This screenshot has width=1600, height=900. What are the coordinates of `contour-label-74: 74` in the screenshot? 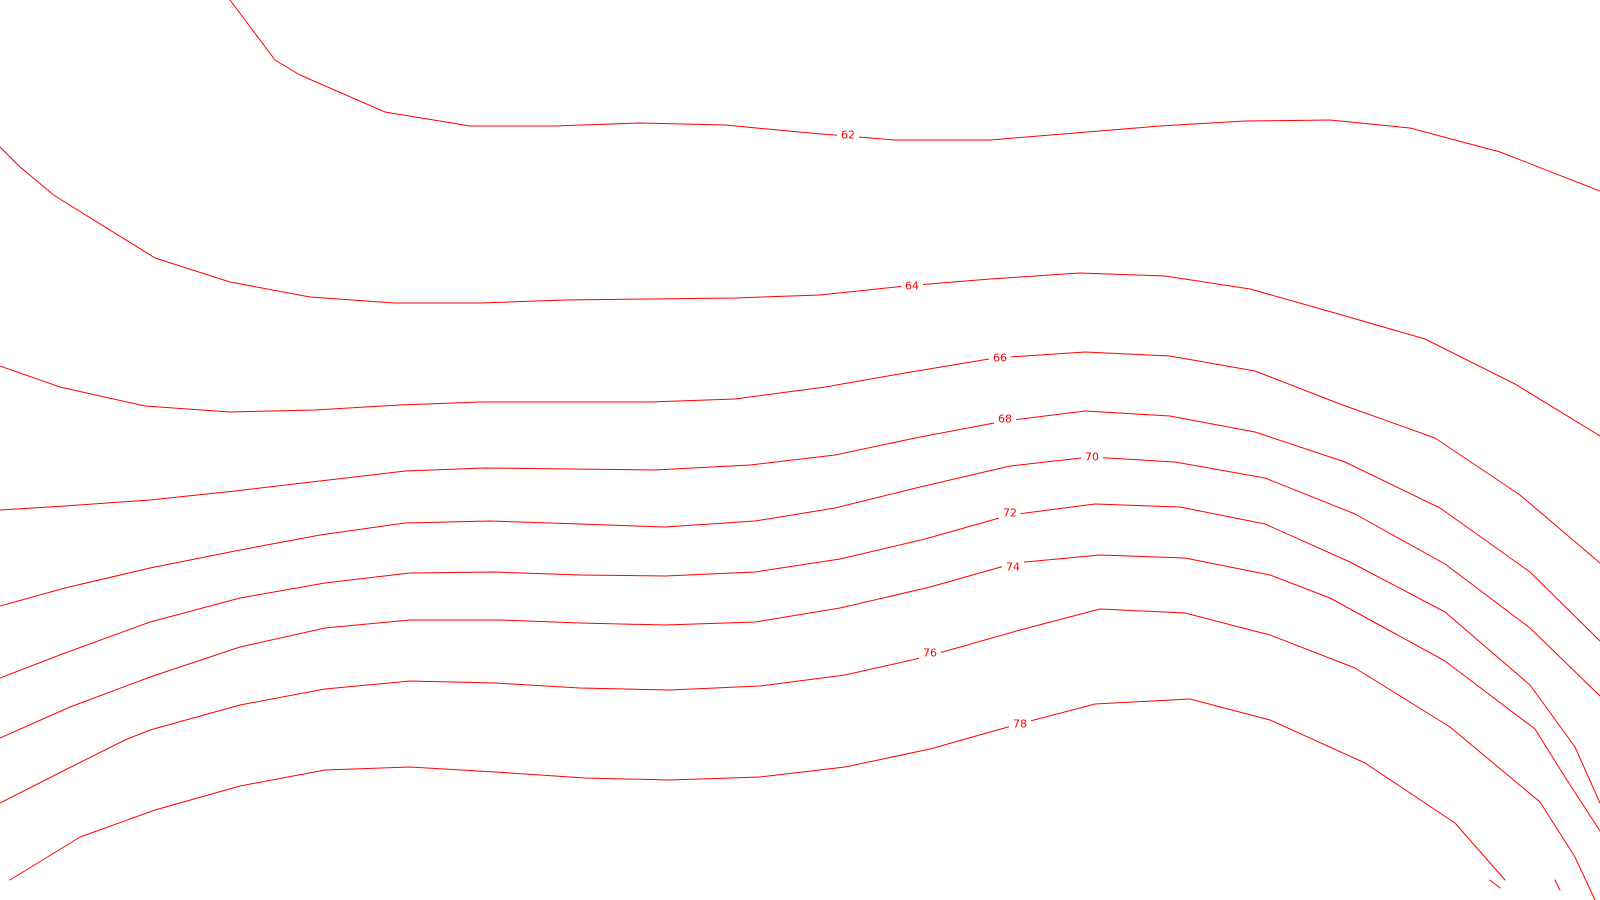 It's located at (1013, 567).